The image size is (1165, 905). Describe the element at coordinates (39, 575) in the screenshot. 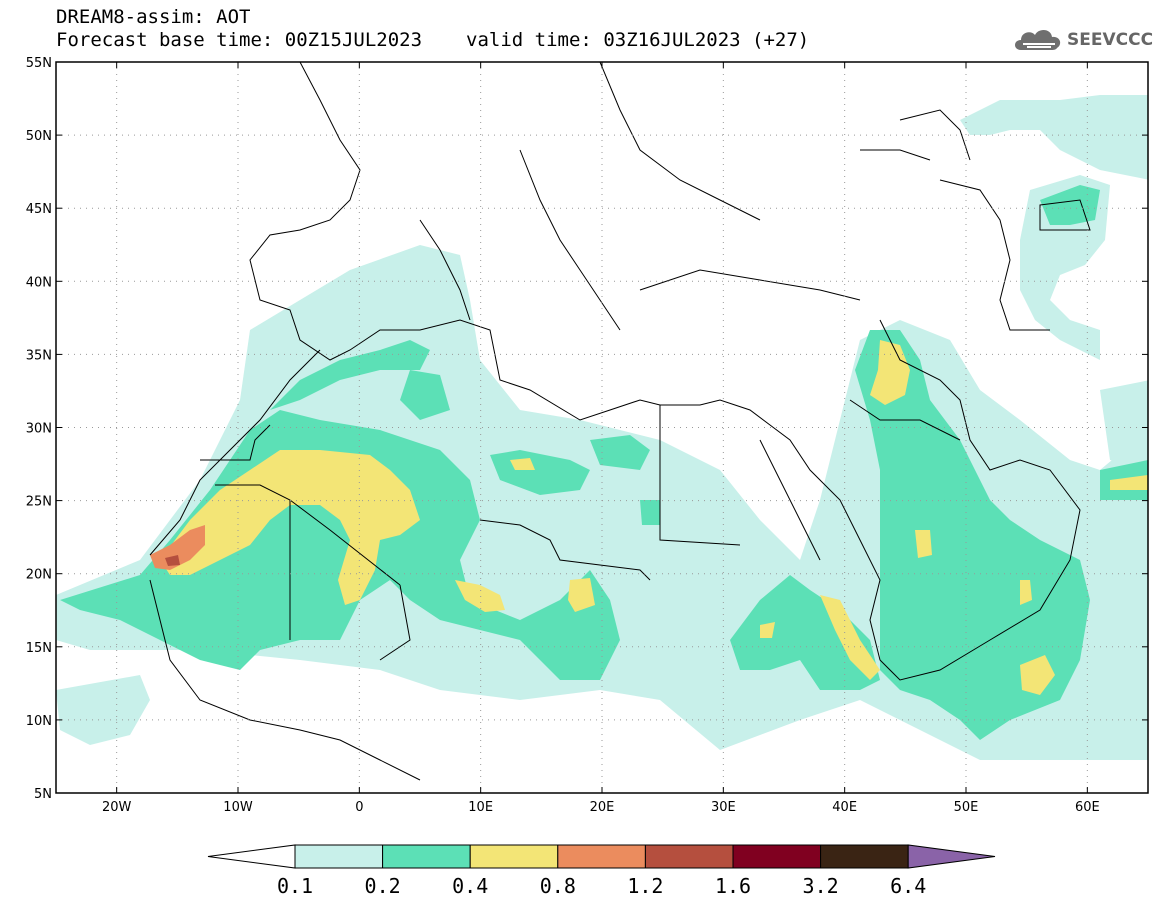

I see `lat-tick-label: 20N` at that location.